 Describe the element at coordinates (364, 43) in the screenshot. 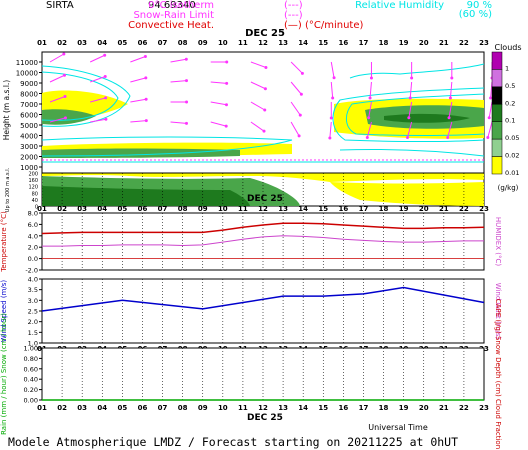

I see `top-hour-label: 17` at that location.